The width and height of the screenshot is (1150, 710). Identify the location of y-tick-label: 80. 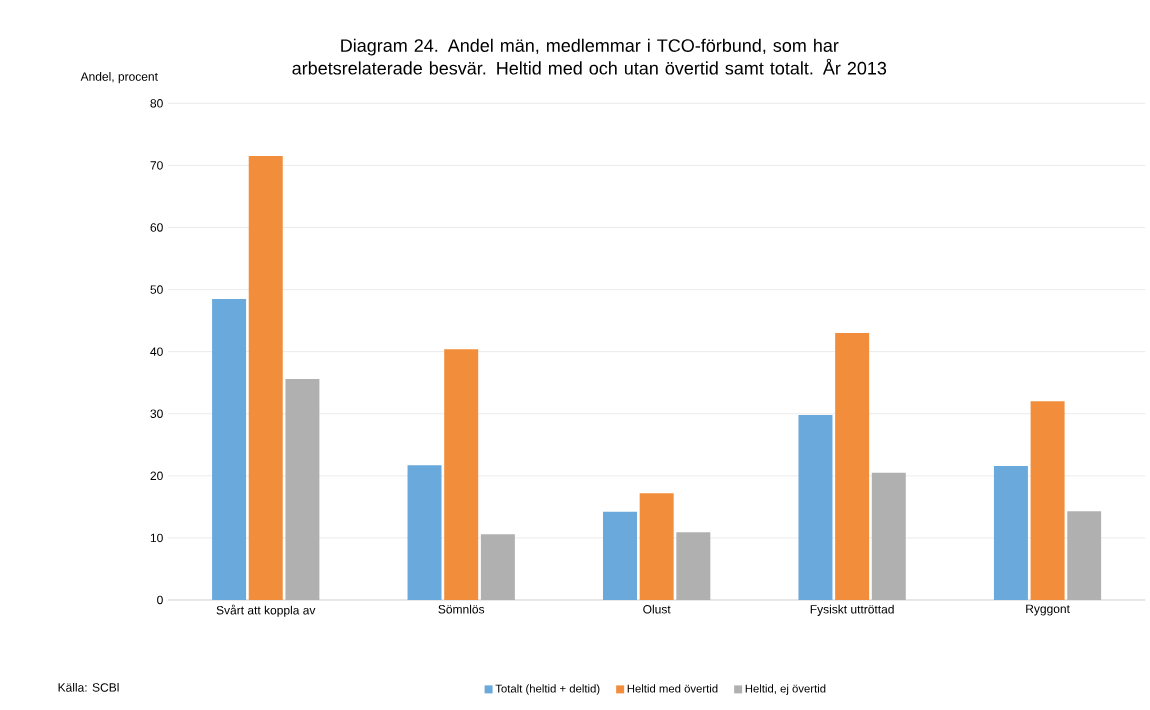
(156, 103).